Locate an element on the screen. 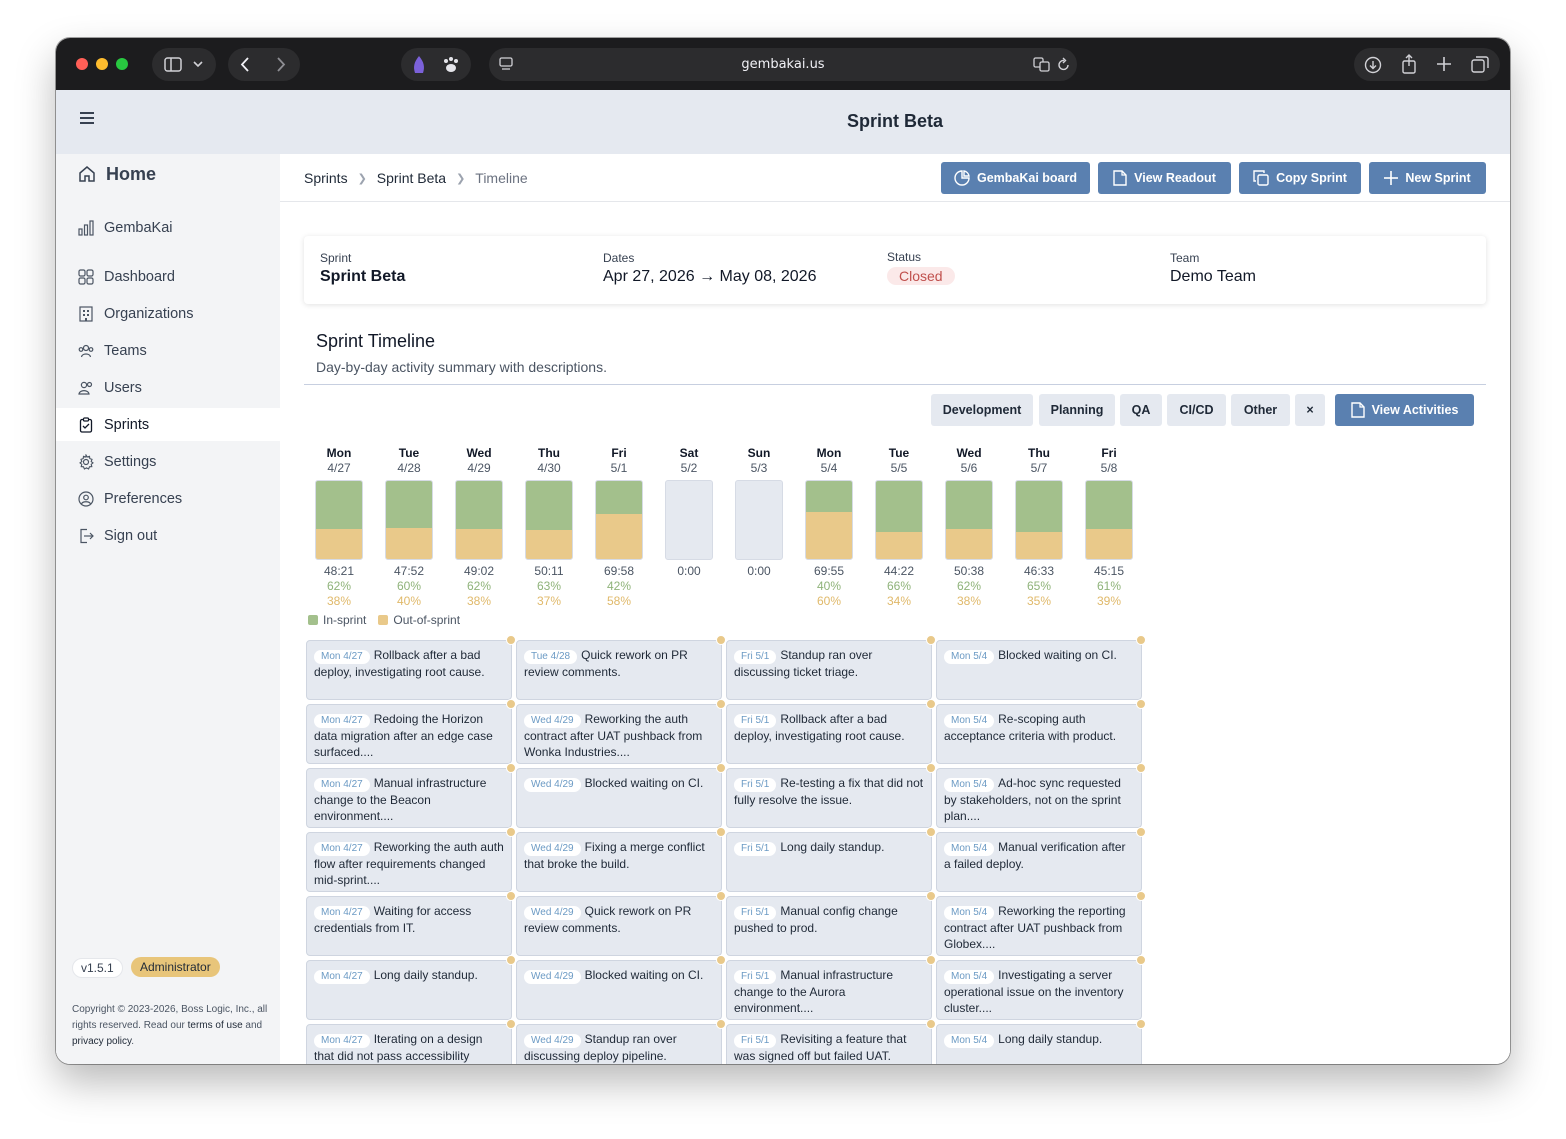 The width and height of the screenshot is (1566, 1139). chart-legend: In-sprint Out-of-sprint is located at coordinates (384, 620).